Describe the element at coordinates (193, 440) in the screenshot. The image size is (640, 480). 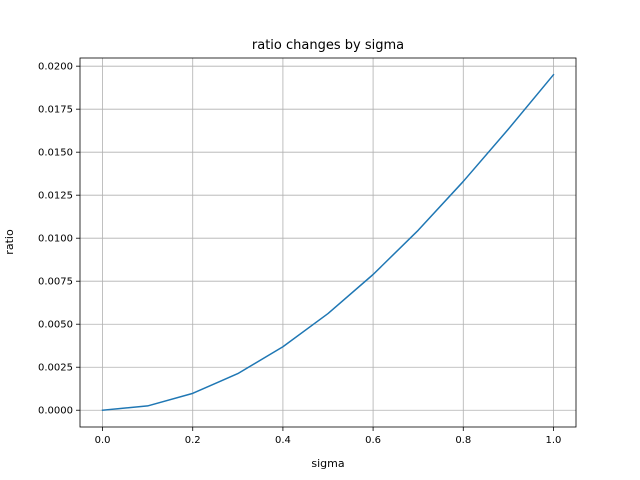
I see `x-tick-label: 0.2` at that location.